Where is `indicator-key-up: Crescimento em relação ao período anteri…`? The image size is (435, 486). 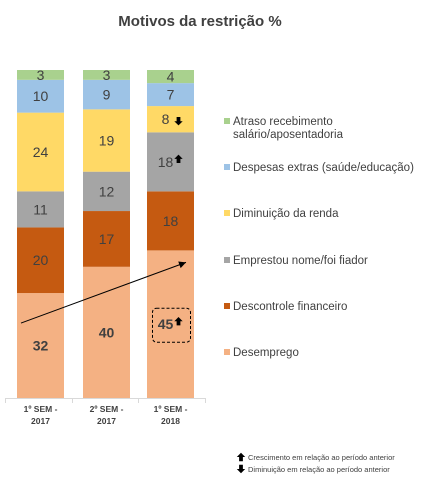
indicator-key-up: Crescimento em relação ao período anteri… is located at coordinates (321, 457).